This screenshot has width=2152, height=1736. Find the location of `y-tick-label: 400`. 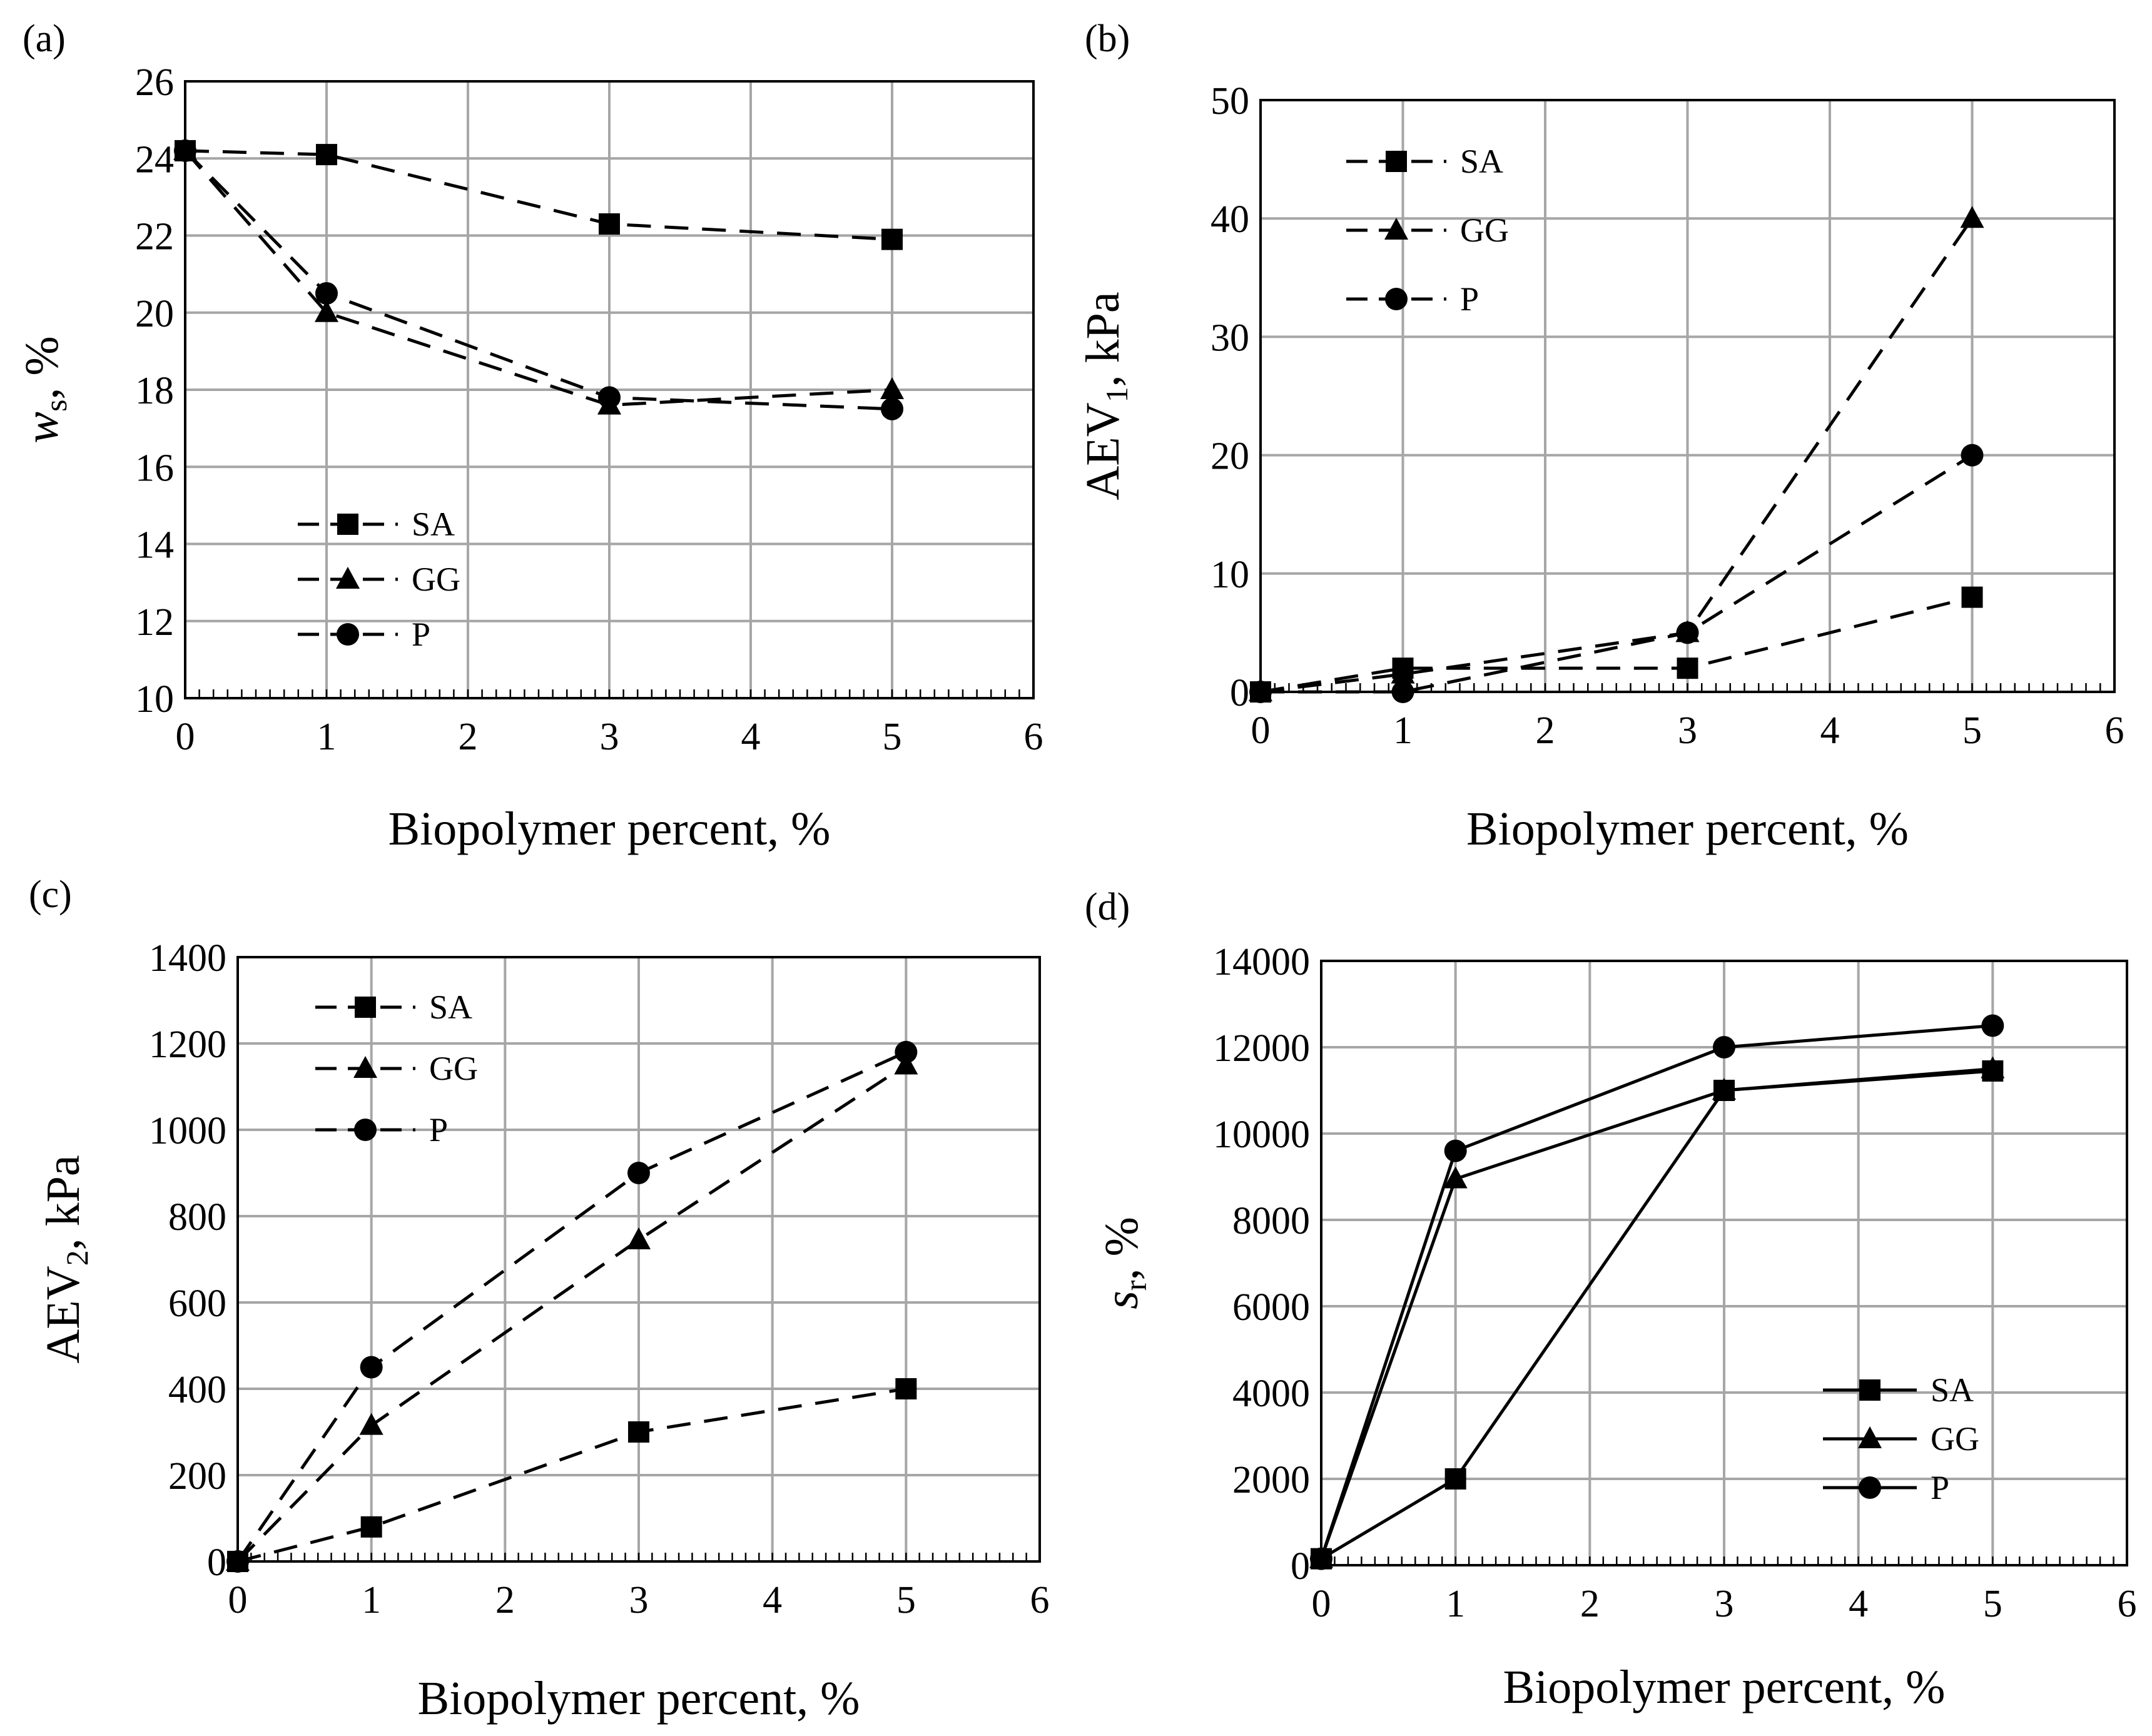

y-tick-label: 400 is located at coordinates (197, 1390).